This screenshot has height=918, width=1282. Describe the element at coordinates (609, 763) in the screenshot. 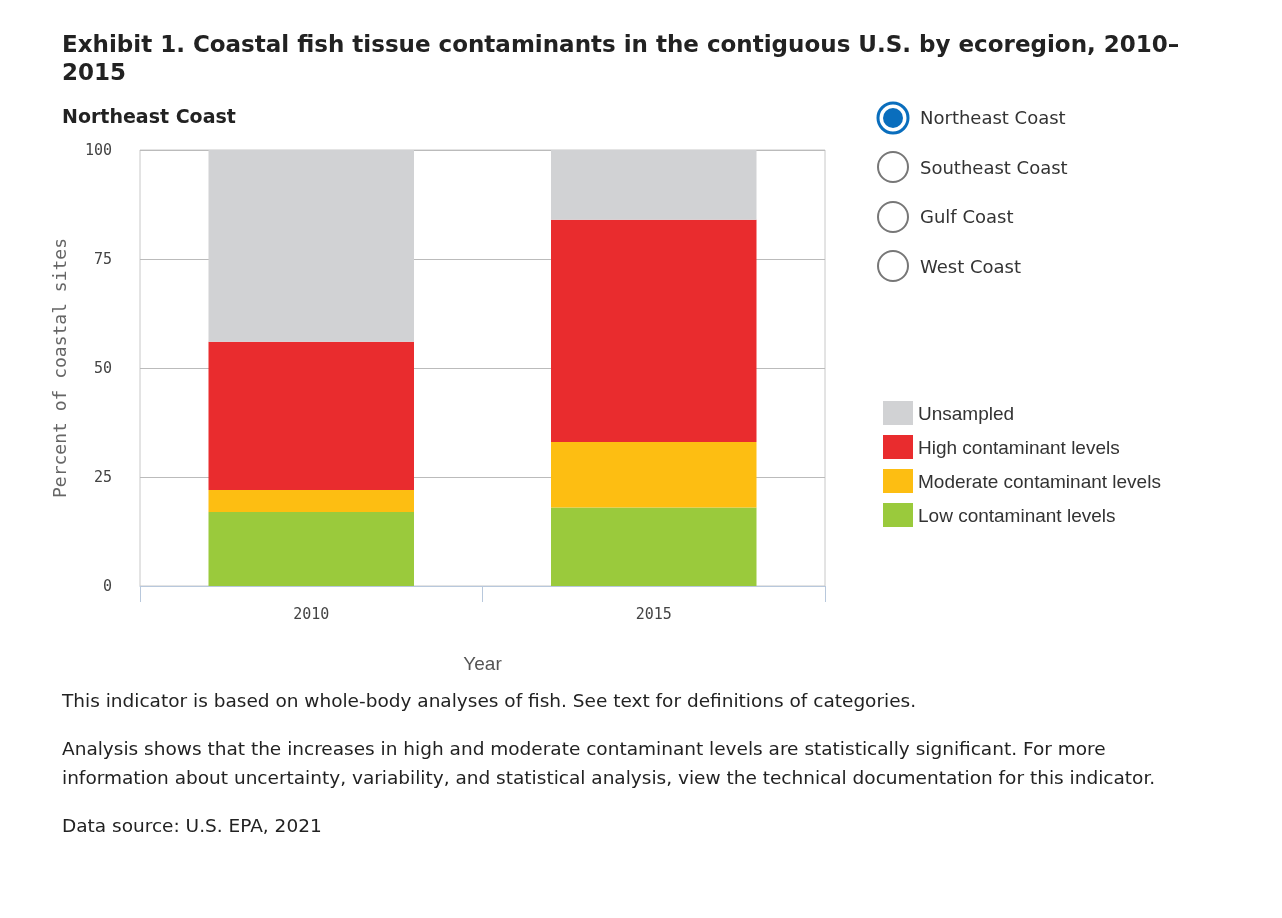

I see `text: Analysis shows that the increases in high and moderate contaminant levels are statistically significant. For more information about uncertainty, variability, and statistical analysis, view the technical documentation for this indicator.` at that location.